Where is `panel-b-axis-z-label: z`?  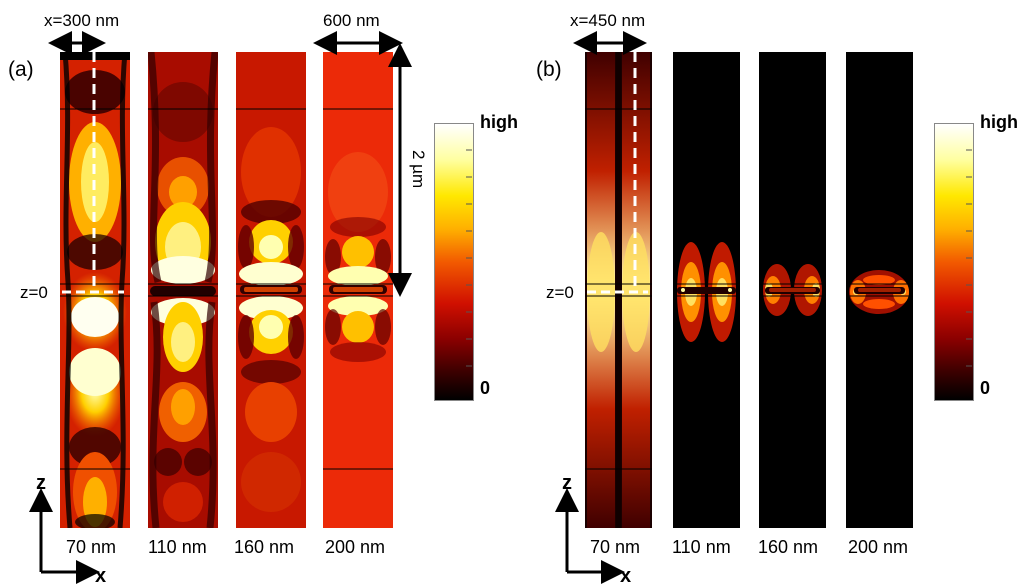 panel-b-axis-z-label: z is located at coordinates (567, 483).